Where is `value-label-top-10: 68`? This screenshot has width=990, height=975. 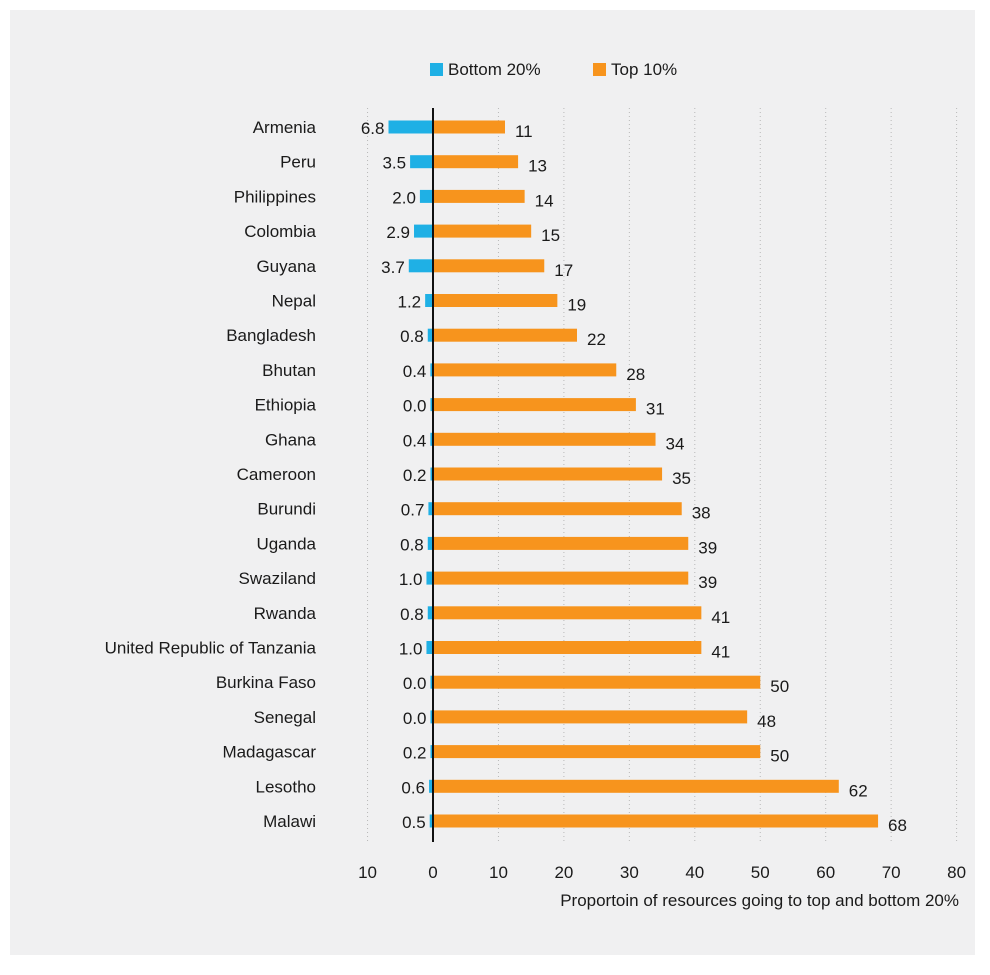
value-label-top-10: 68 is located at coordinates (897, 825).